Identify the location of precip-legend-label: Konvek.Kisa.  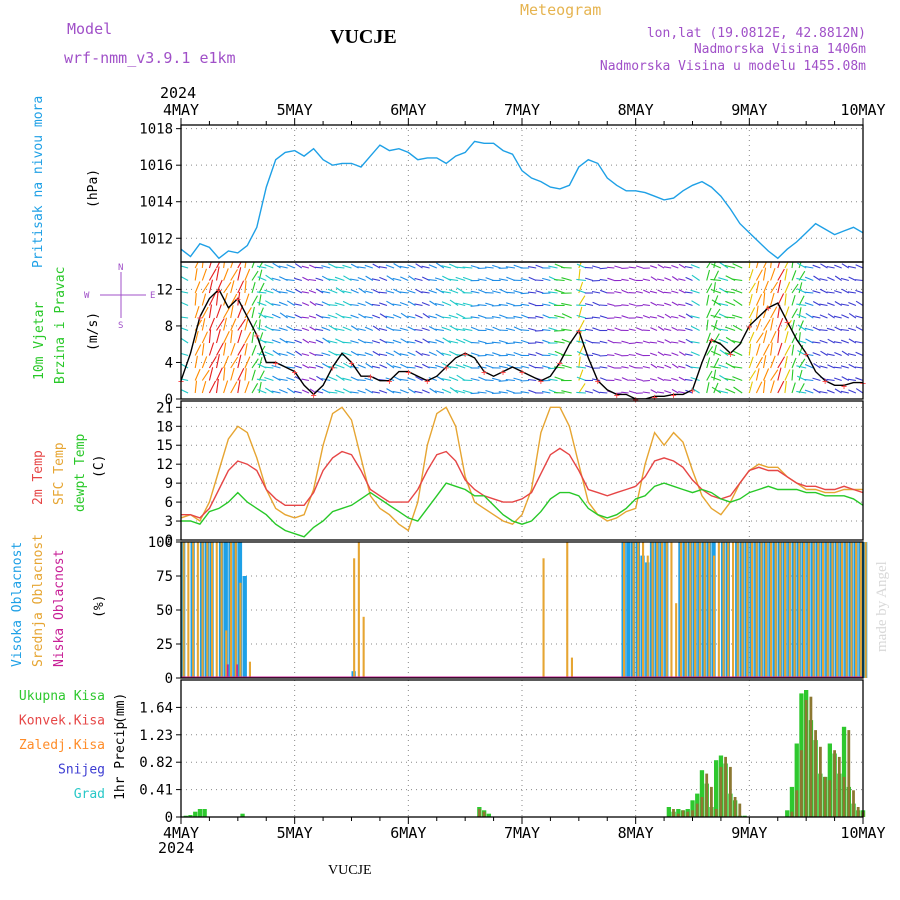
(62, 721).